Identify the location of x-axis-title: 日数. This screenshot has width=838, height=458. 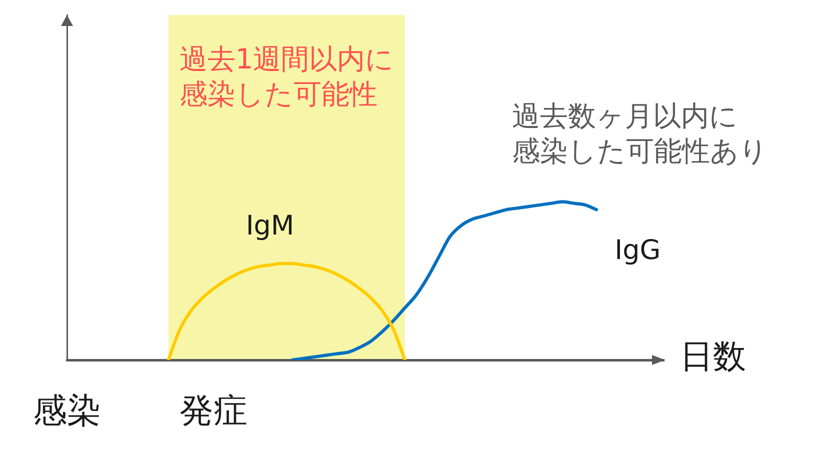
(713, 356).